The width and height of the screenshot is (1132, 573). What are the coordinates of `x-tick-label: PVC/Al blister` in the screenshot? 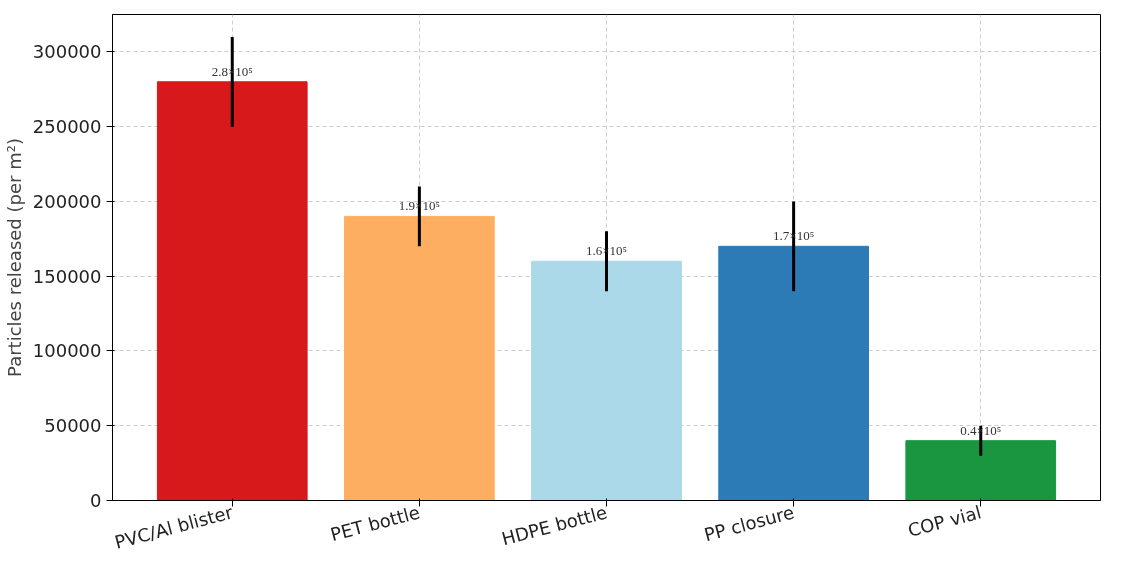 It's located at (174, 527).